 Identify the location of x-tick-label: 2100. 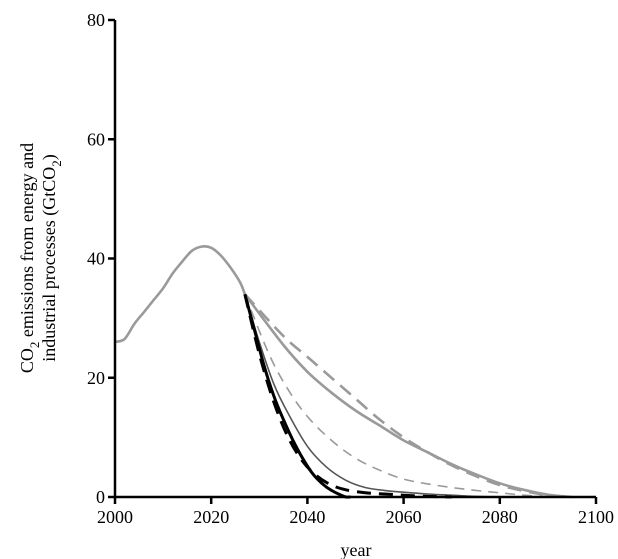
(596, 517).